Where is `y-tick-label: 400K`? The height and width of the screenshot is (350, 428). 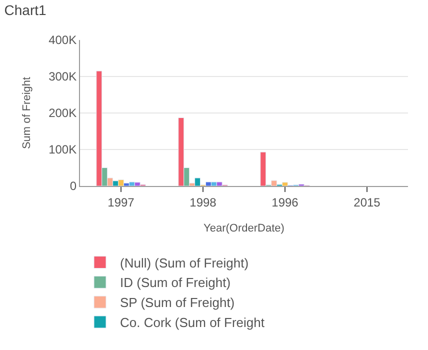 y-tick-label: 400K is located at coordinates (62, 40).